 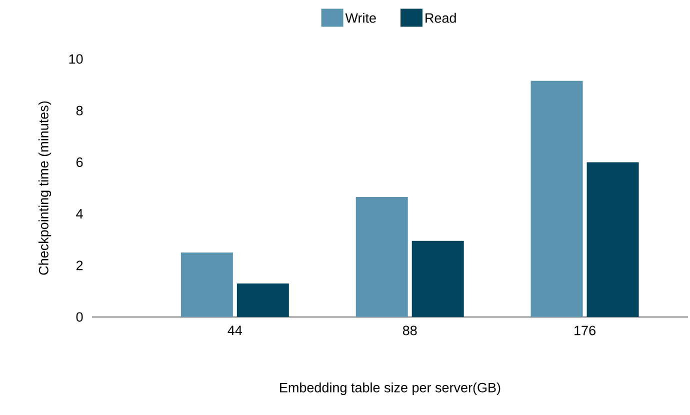 I want to click on y-tick-label: 4, so click(x=79, y=213).